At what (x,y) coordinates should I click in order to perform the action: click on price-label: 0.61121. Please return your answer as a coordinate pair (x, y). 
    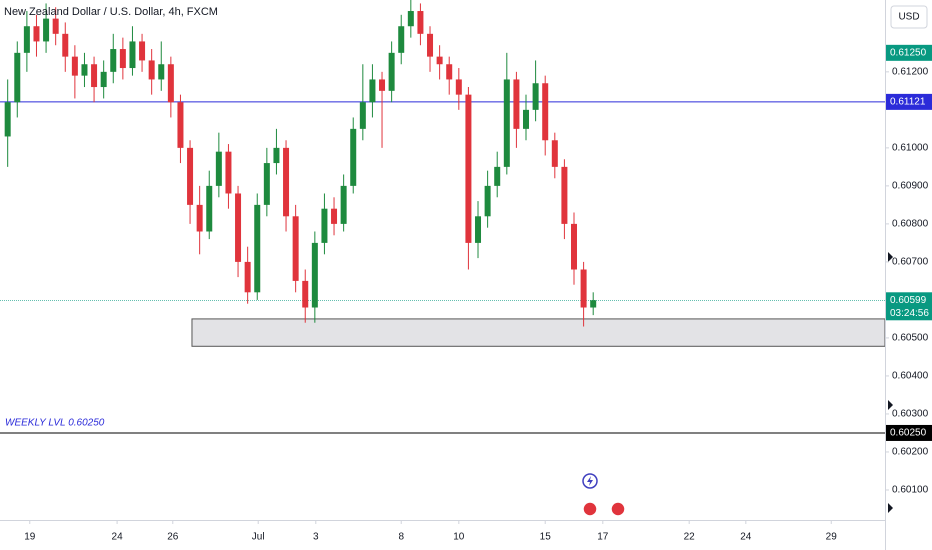
    Looking at the image, I should click on (908, 102).